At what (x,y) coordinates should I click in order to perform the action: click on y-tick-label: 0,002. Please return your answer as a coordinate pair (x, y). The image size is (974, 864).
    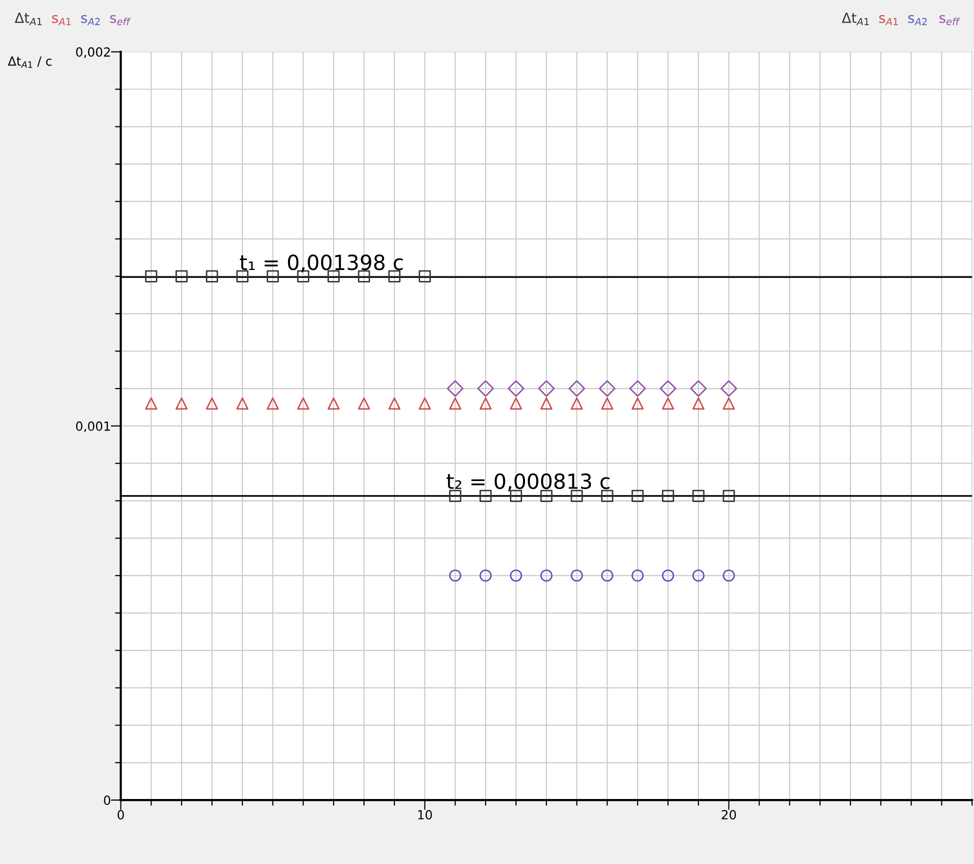
    Looking at the image, I should click on (93, 52).